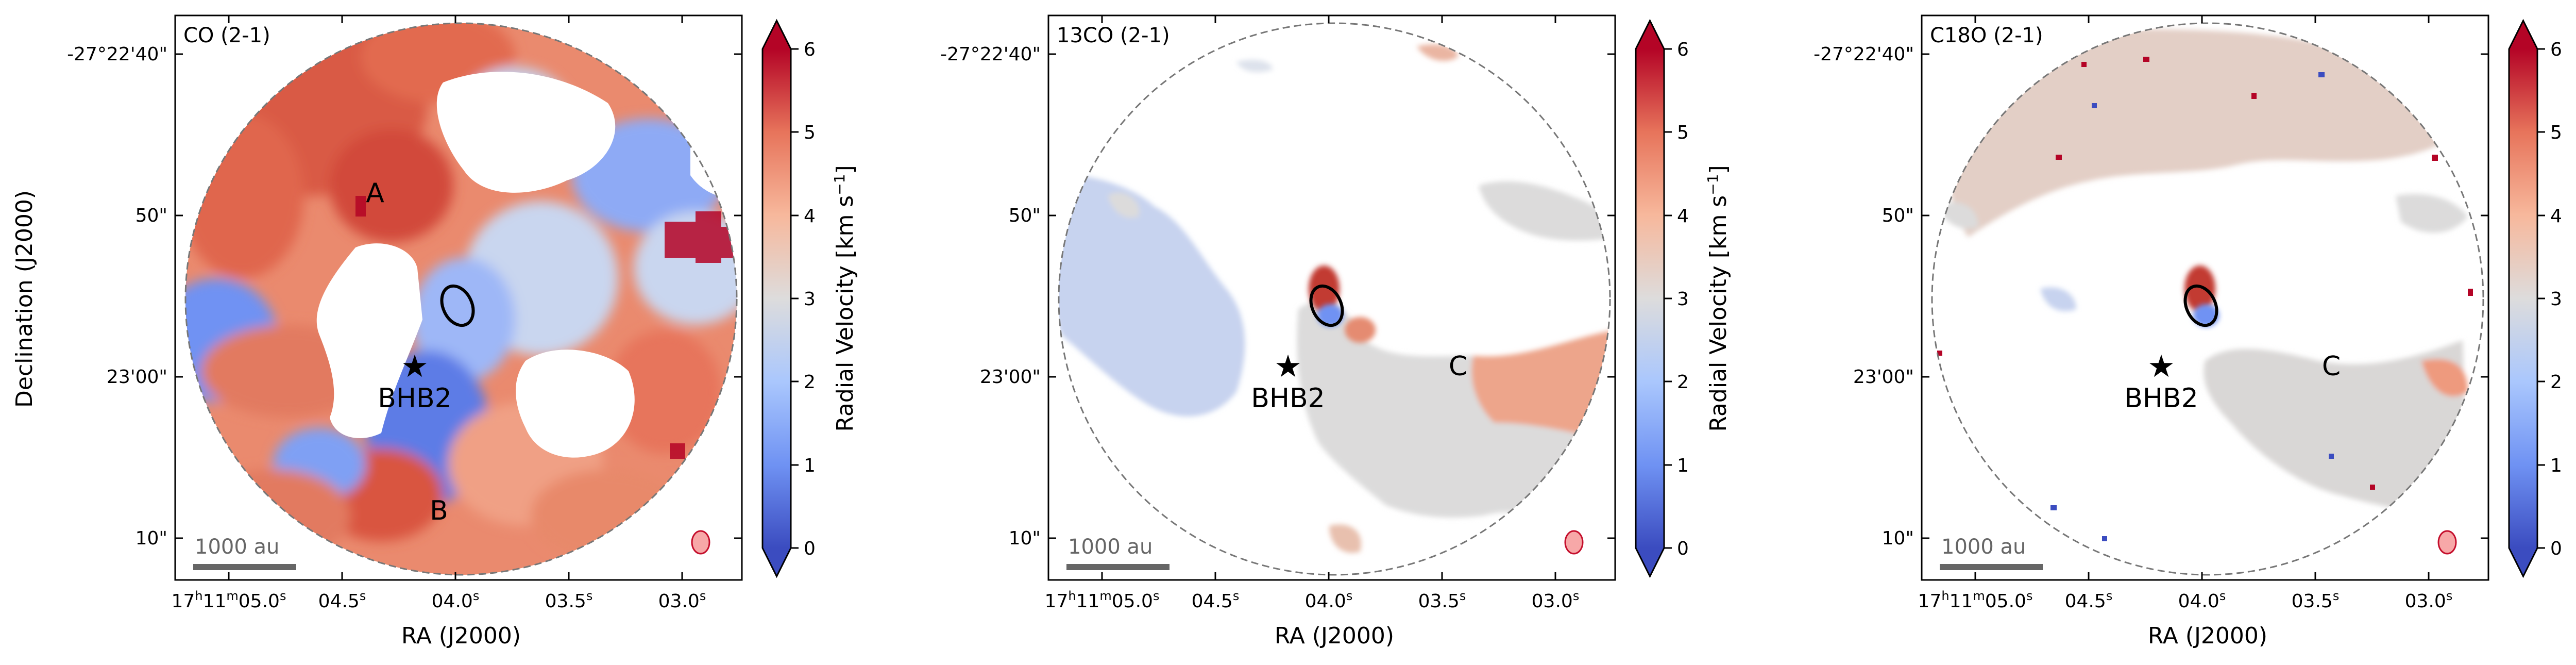 This screenshot has height=665, width=2576. What do you see at coordinates (1986, 35) in the screenshot?
I see `c18o-panel-title: C18O (2-1)` at bounding box center [1986, 35].